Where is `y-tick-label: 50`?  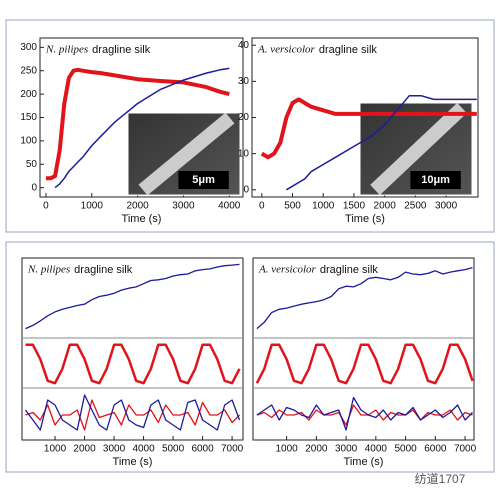 y-tick-label: 50 is located at coordinates (32, 164).